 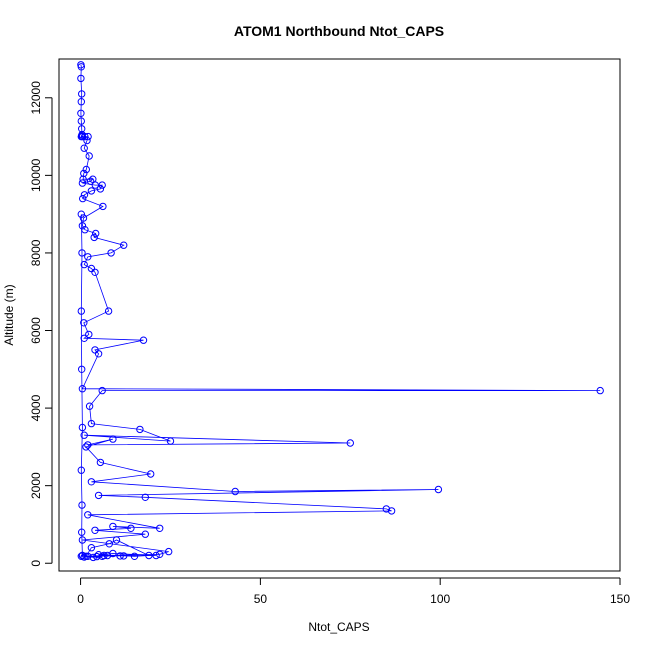 I want to click on x-tick-label: 50, so click(x=261, y=599).